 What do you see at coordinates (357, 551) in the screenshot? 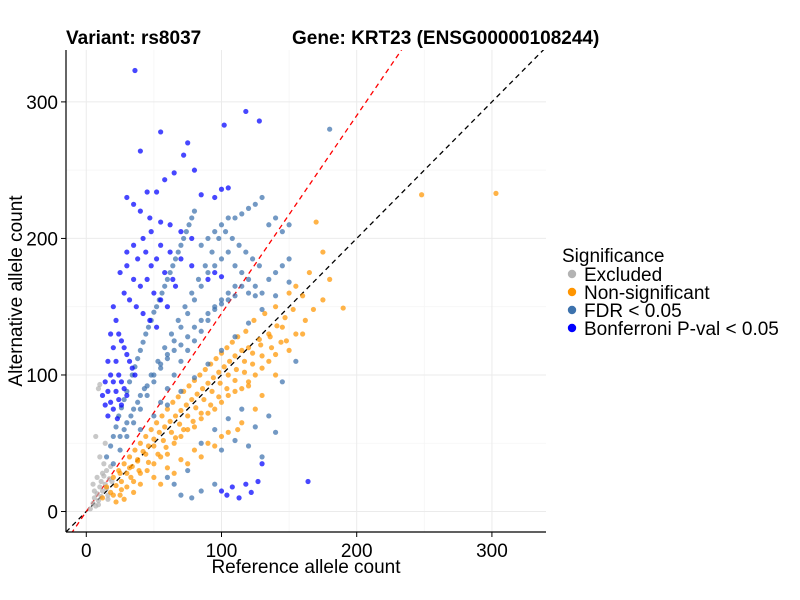
I see `x-tick-label: 200` at bounding box center [357, 551].